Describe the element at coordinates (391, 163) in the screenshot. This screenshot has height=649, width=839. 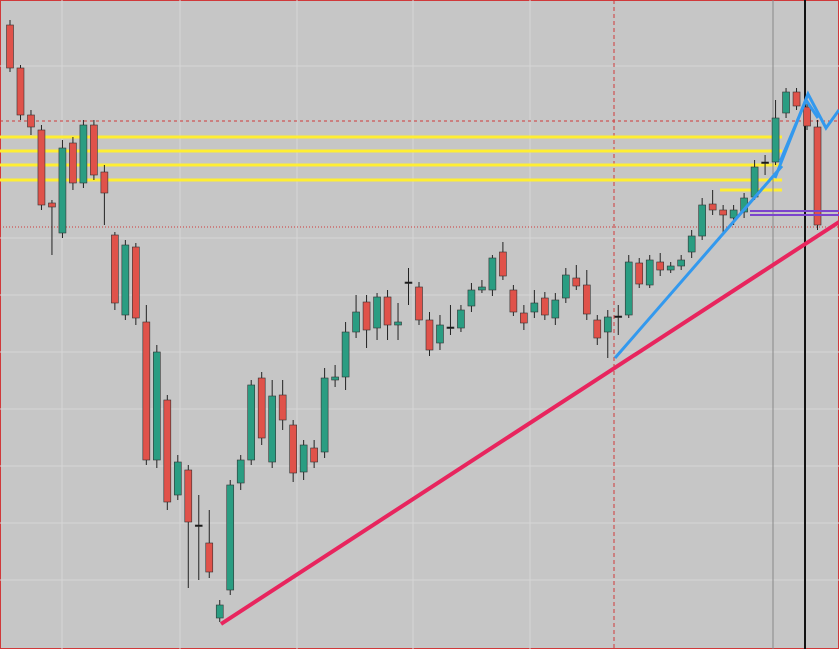
I see `zone-lines` at that location.